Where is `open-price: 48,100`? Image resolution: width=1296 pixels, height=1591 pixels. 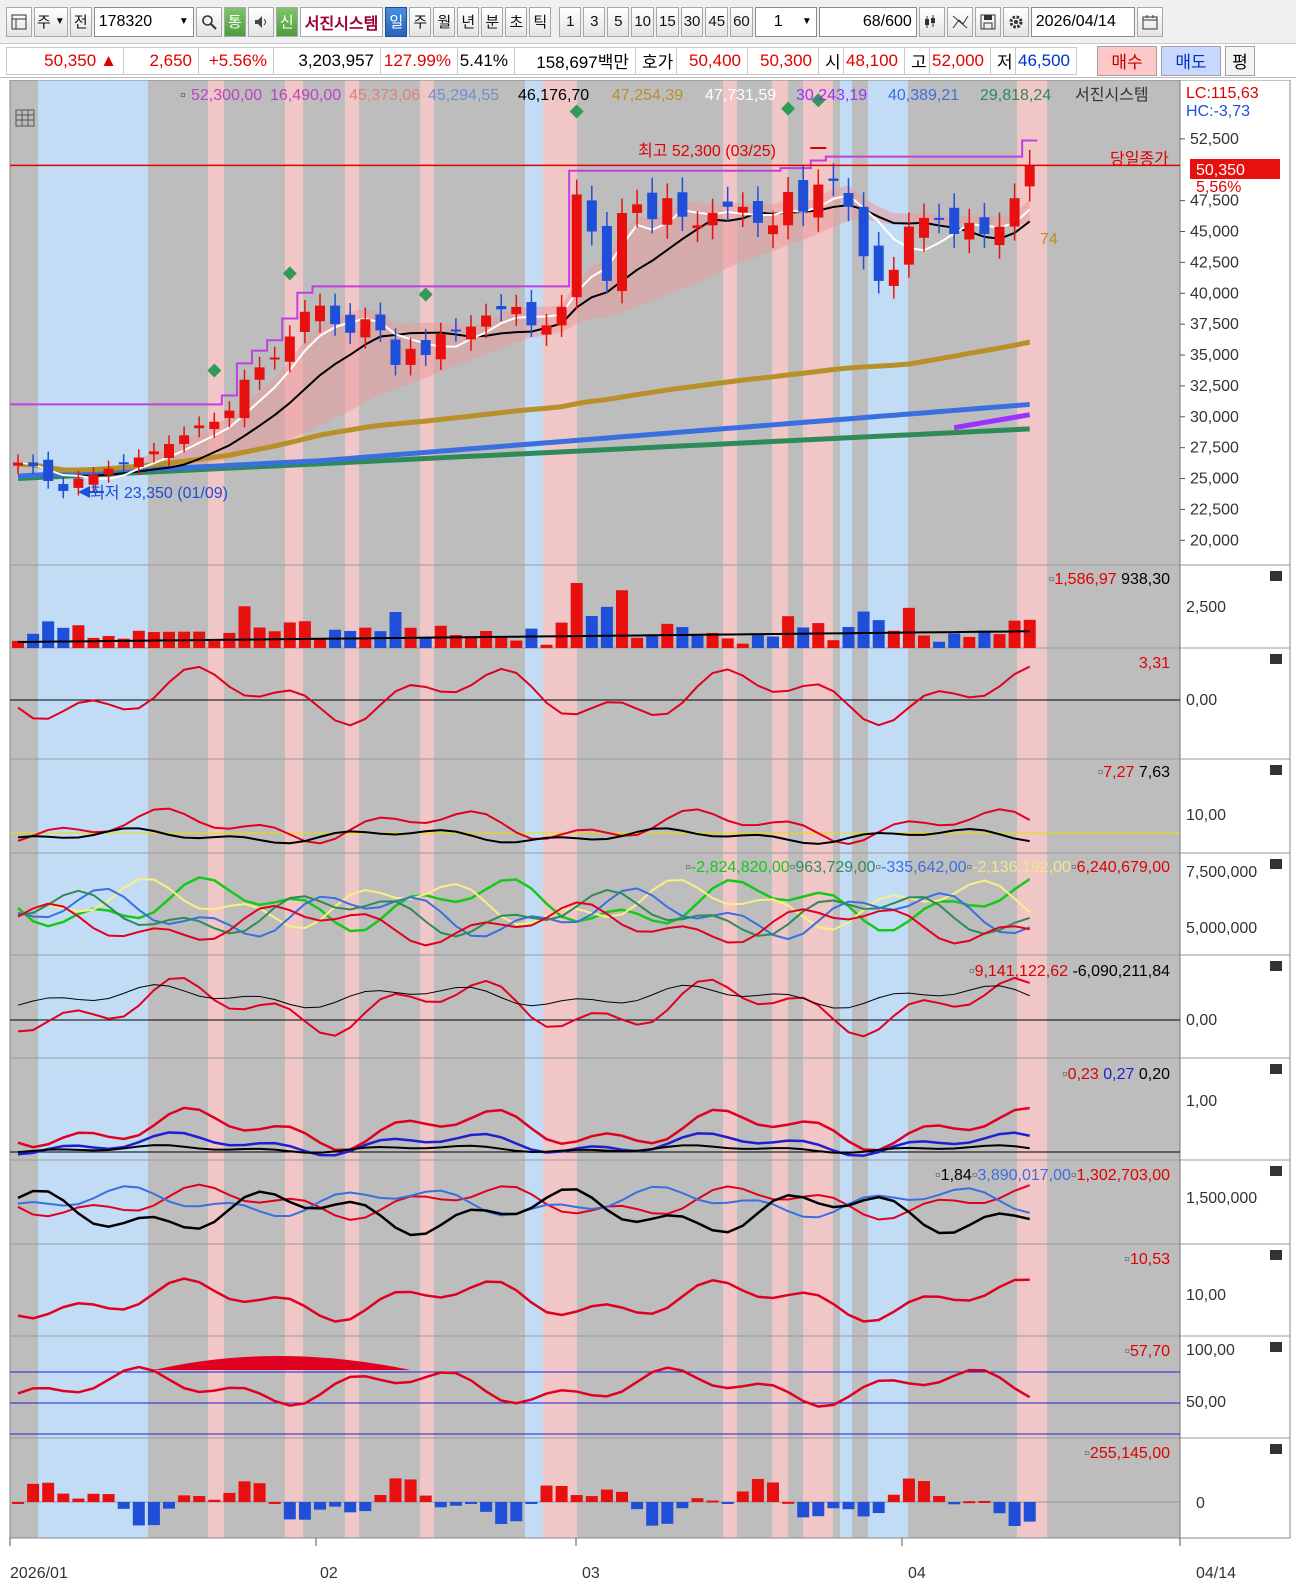
open-price: 48,100 is located at coordinates (874, 60).